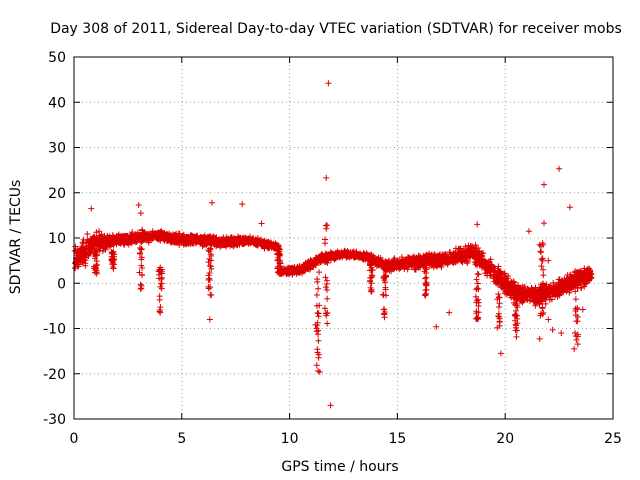 The image size is (640, 480). Describe the element at coordinates (397, 439) in the screenshot. I see `x-tick-label: 15` at that location.